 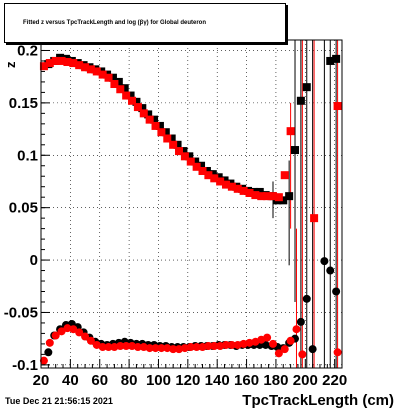 What do you see at coordinates (10, 65) in the screenshot?
I see `y-axis-title: z` at bounding box center [10, 65].